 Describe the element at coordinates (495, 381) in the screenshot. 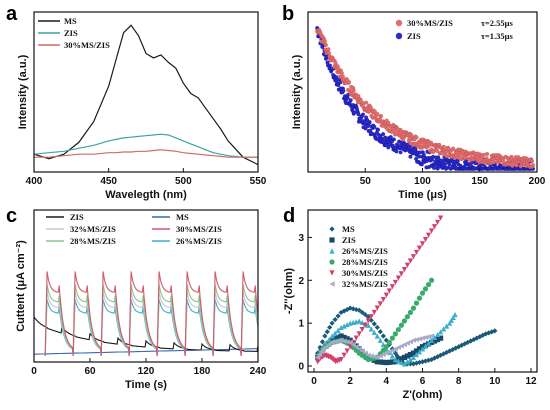

I see `panel-d-xtick-label: 10` at that location.